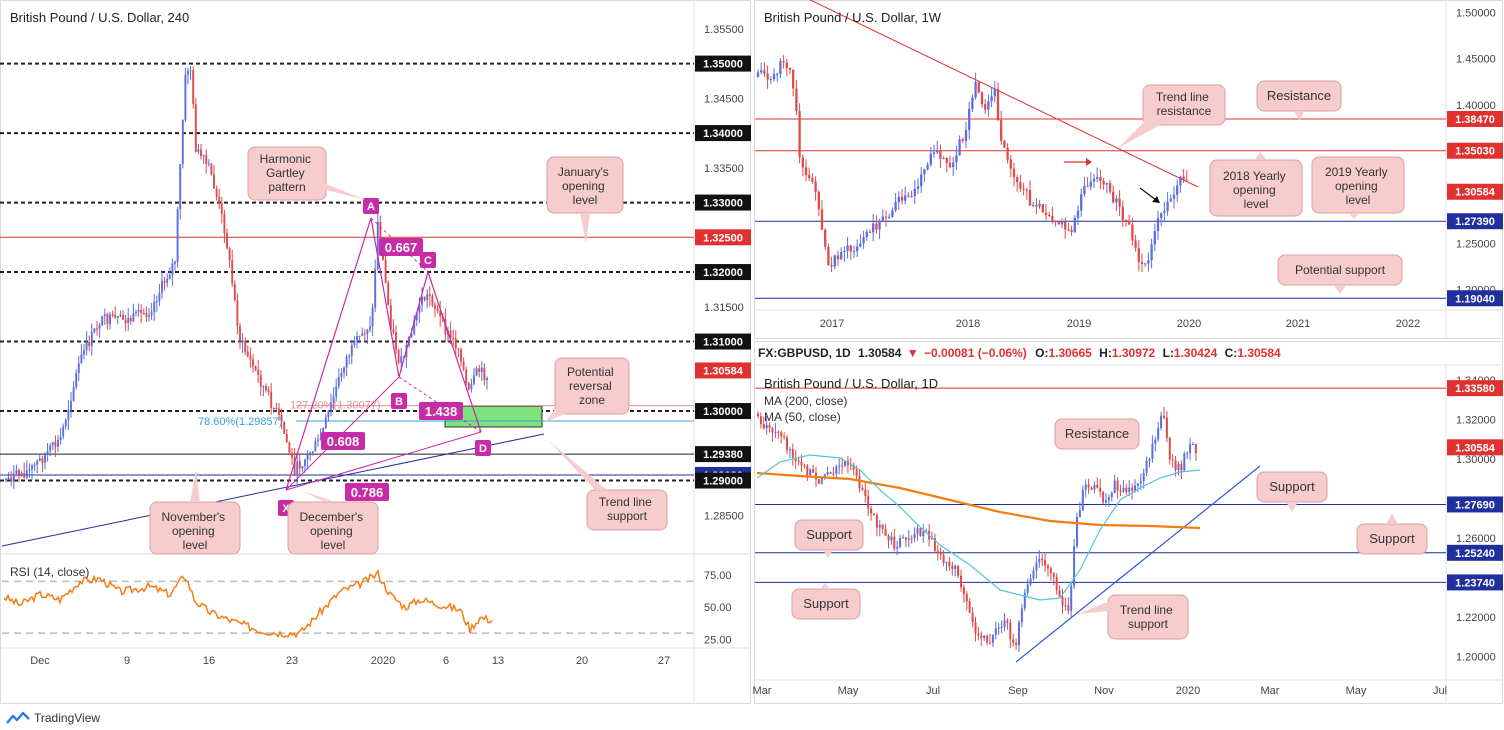 The width and height of the screenshot is (1504, 730). Describe the element at coordinates (1148, 194) in the screenshot. I see `1w-black-arrow-line` at that location.